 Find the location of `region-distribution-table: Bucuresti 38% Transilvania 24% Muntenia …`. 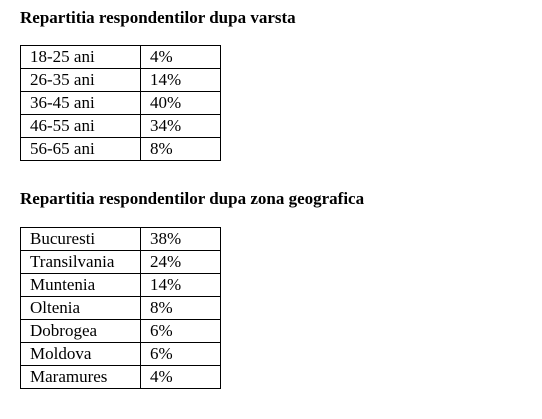

region-distribution-table: Bucuresti 38% Transilvania 24% Muntenia … is located at coordinates (120, 308).